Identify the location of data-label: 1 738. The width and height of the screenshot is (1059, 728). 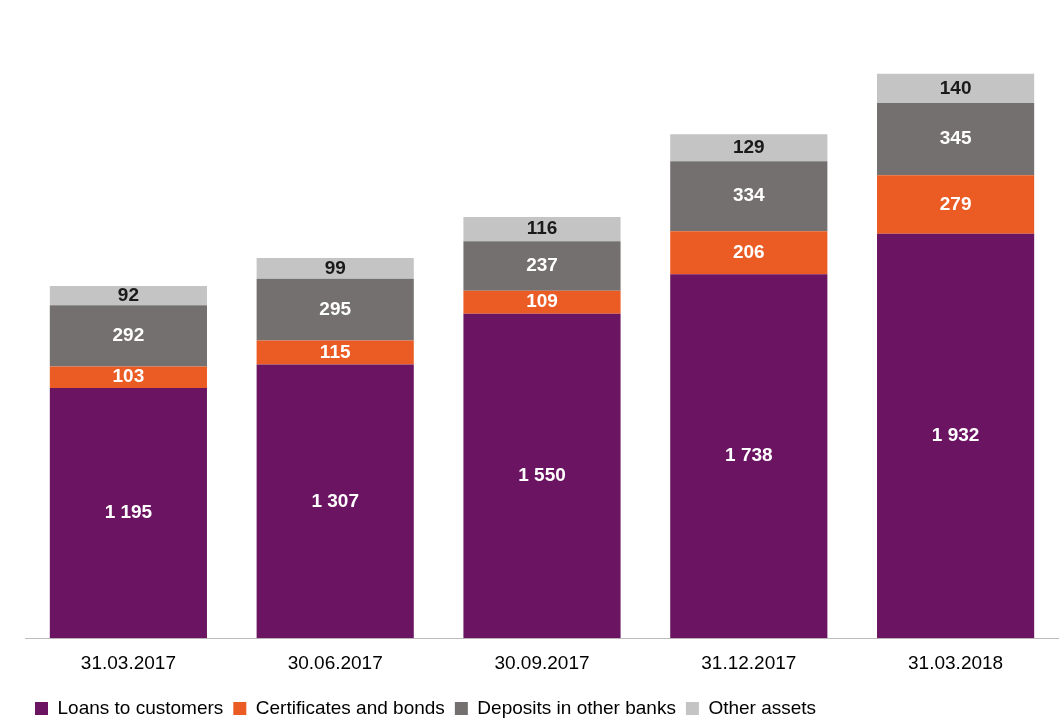
(749, 455).